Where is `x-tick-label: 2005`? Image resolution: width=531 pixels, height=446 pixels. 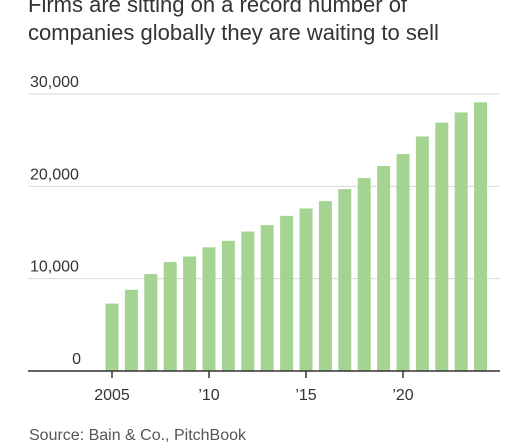
x-tick-label: 2005 is located at coordinates (112, 395).